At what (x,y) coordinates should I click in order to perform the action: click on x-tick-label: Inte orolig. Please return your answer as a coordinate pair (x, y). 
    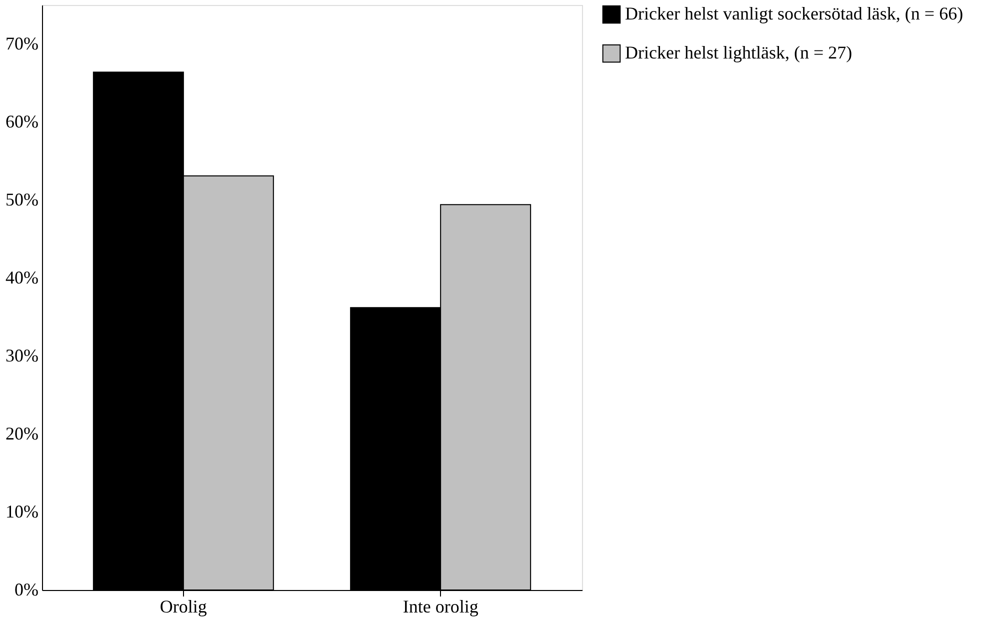
    Looking at the image, I should click on (440, 606).